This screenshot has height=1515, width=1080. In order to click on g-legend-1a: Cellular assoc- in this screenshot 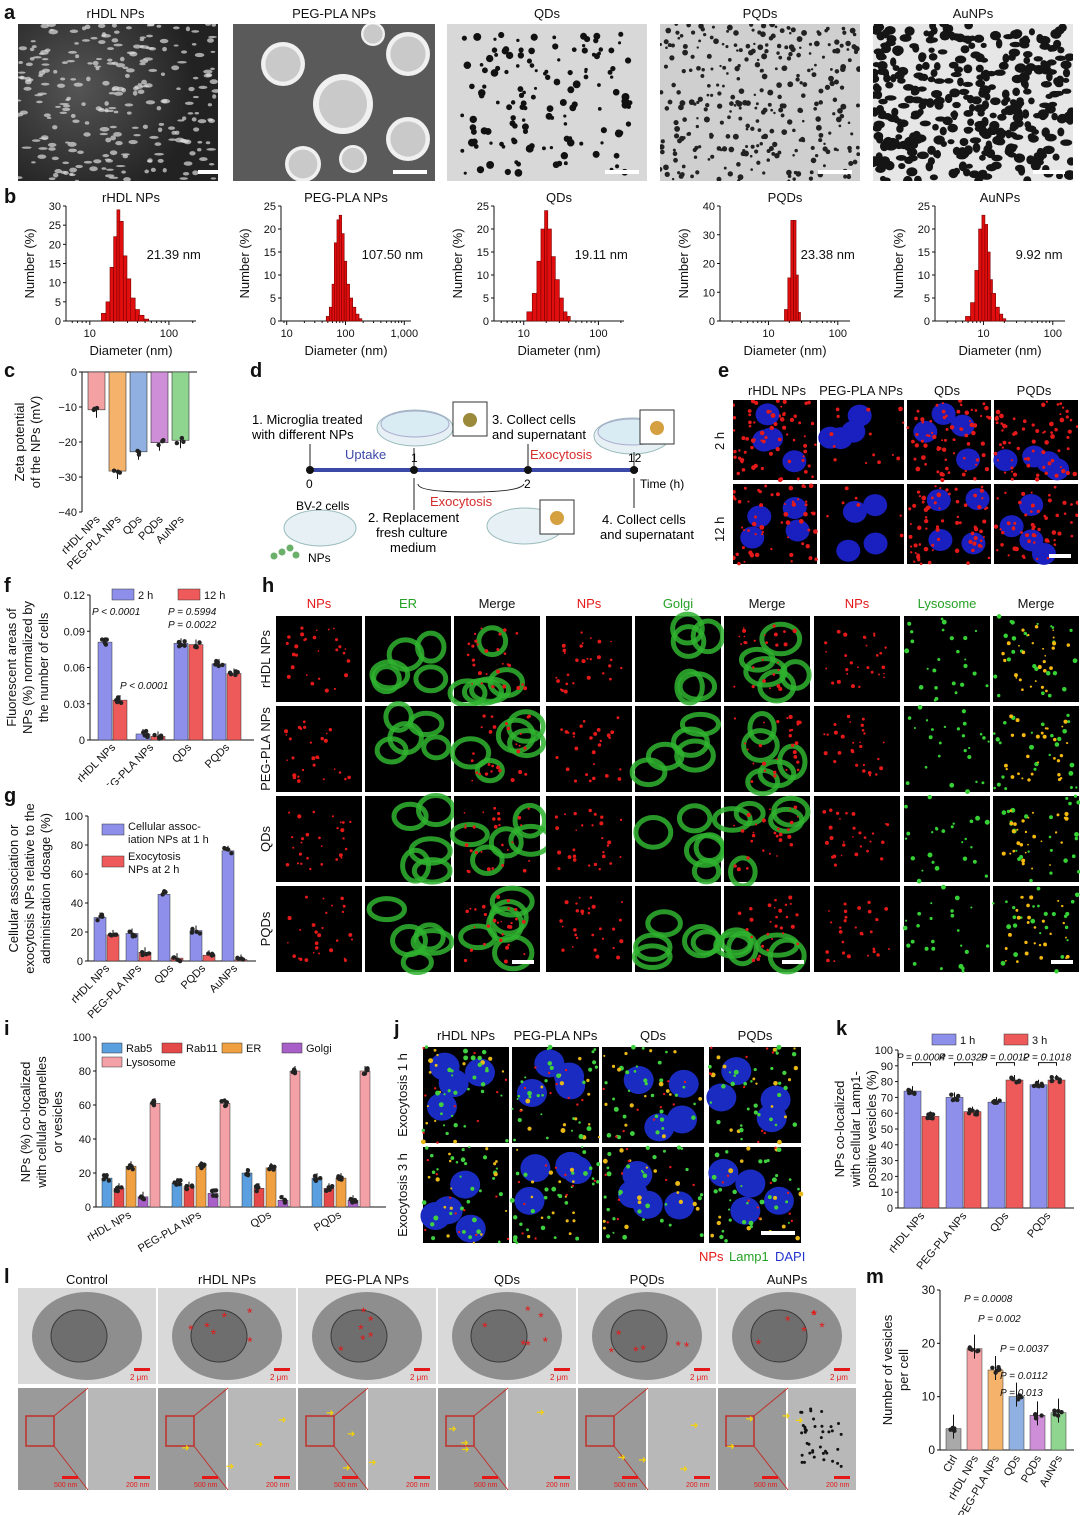, I will do `click(164, 827)`.